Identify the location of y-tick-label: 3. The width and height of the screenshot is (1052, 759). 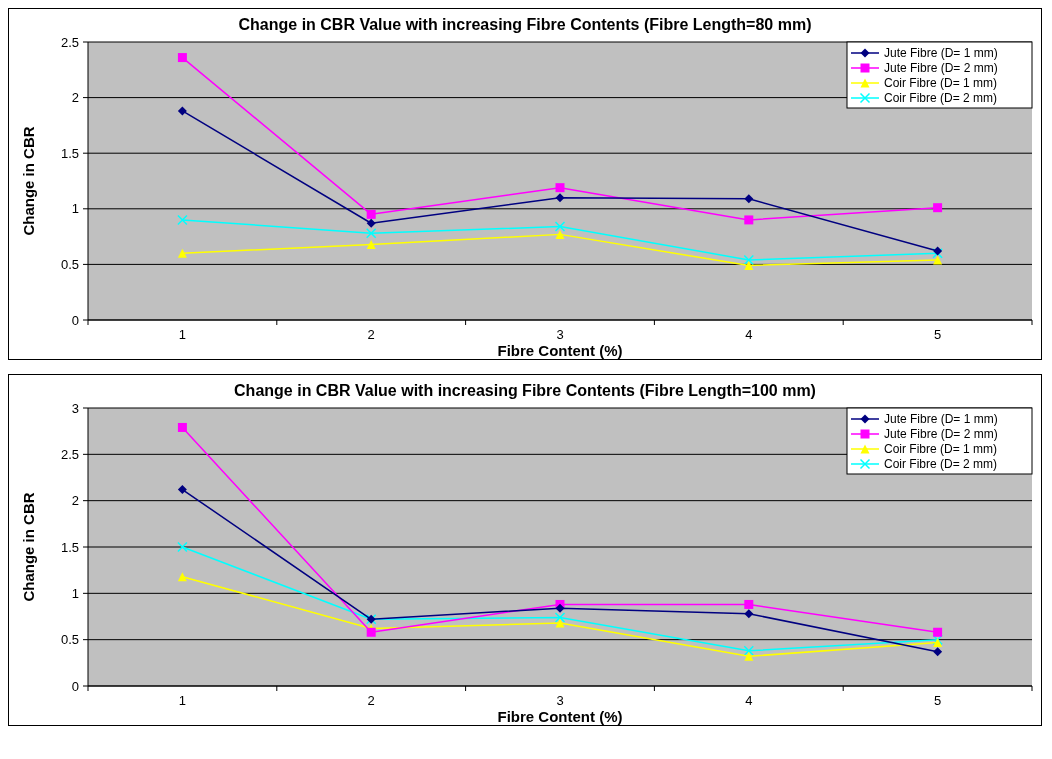
(75, 408).